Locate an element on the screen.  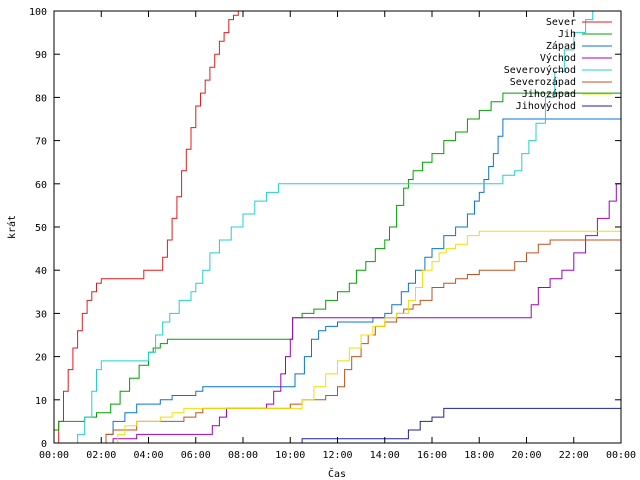
y-tick-label: 70 is located at coordinates (41, 142).